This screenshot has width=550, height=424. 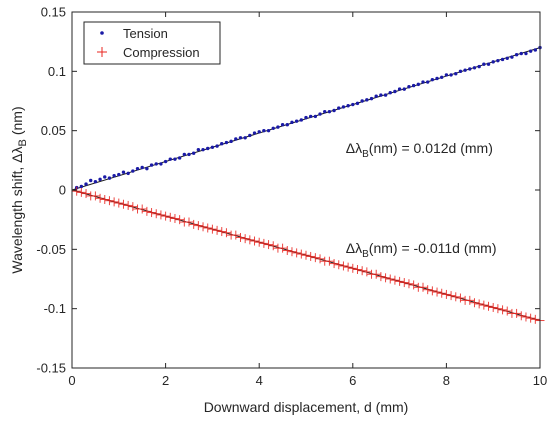 What do you see at coordinates (102, 33) in the screenshot?
I see `legend-marker-tension` at bounding box center [102, 33].